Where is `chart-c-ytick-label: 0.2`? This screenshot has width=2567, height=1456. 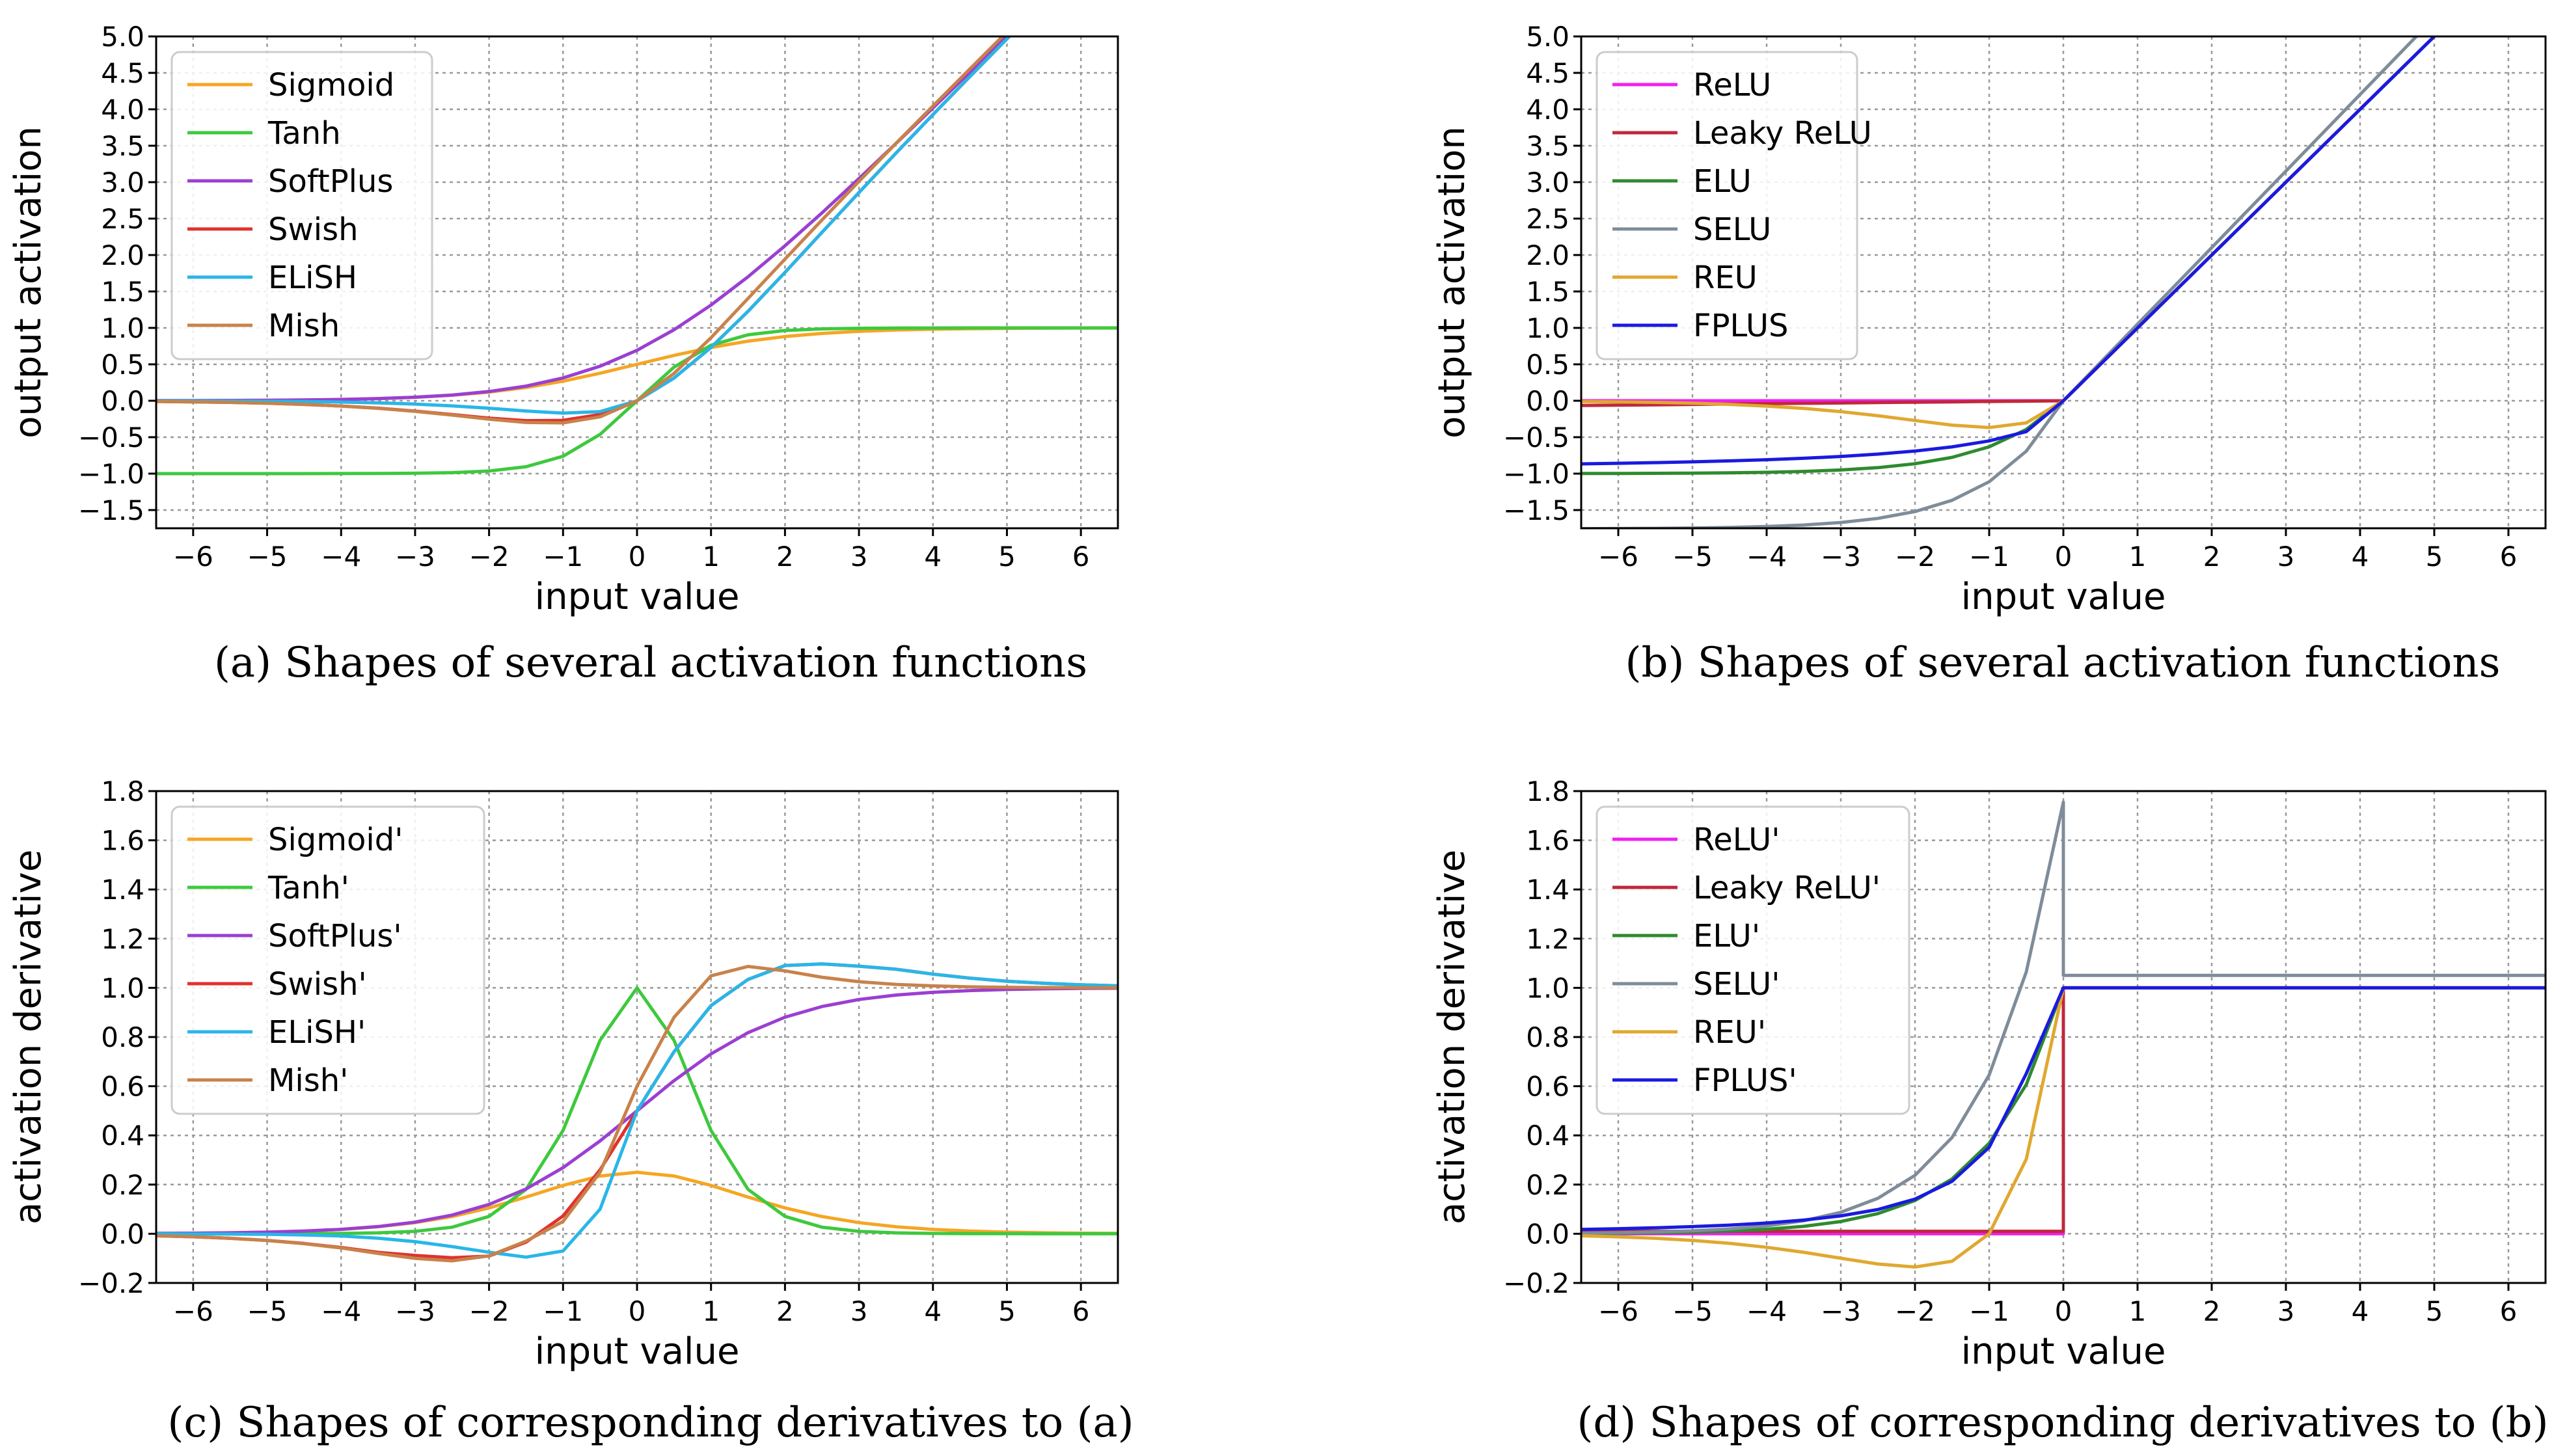 chart-c-ytick-label: 0.2 is located at coordinates (122, 1185).